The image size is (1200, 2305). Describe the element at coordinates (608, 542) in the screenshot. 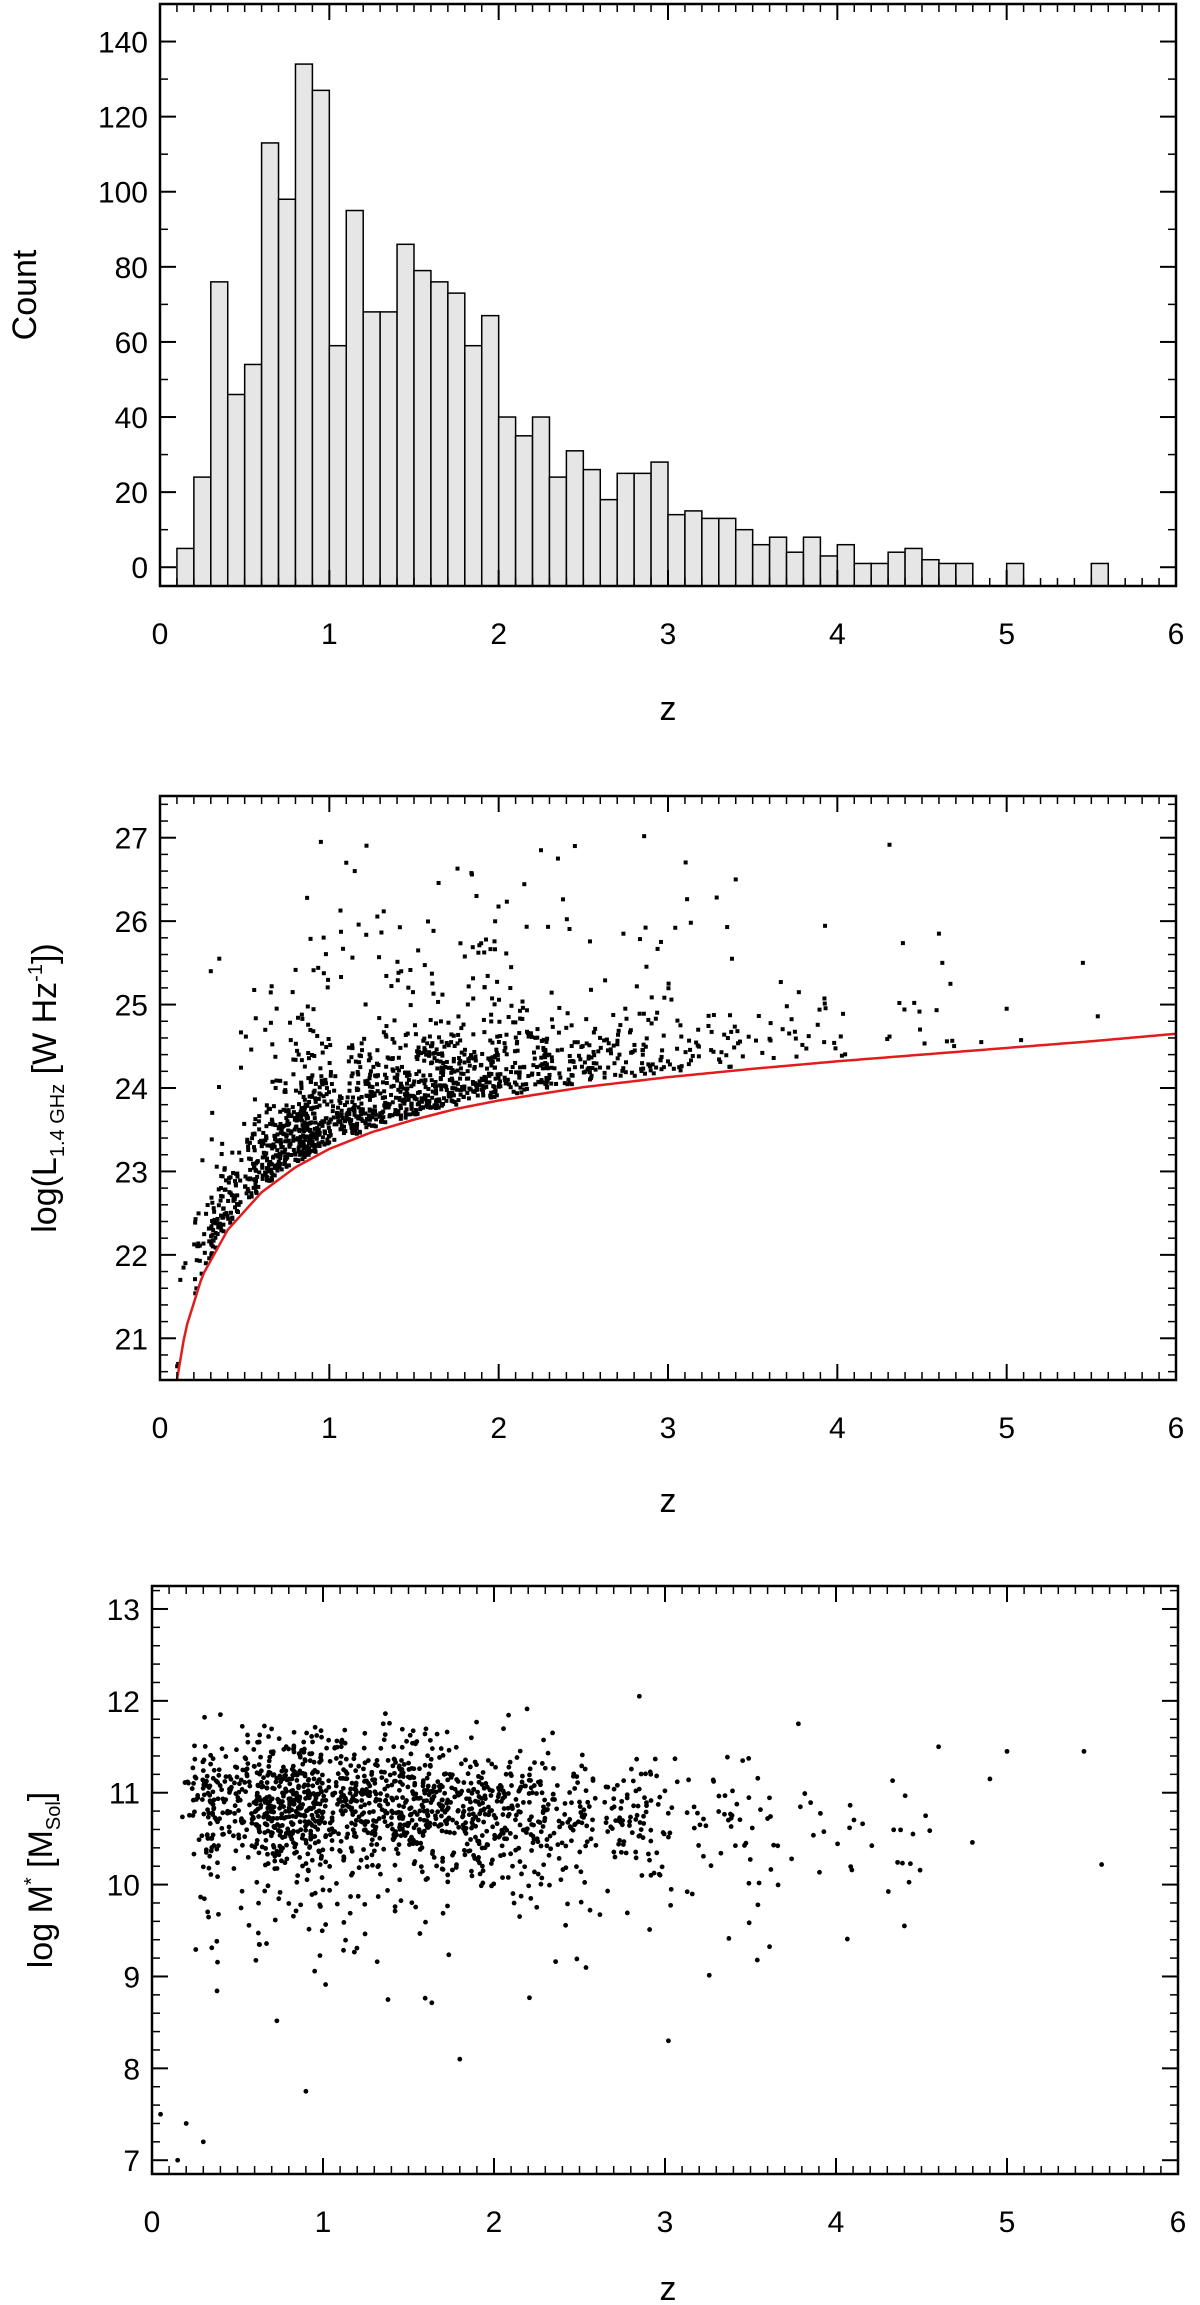

I see `histogram-bar` at that location.